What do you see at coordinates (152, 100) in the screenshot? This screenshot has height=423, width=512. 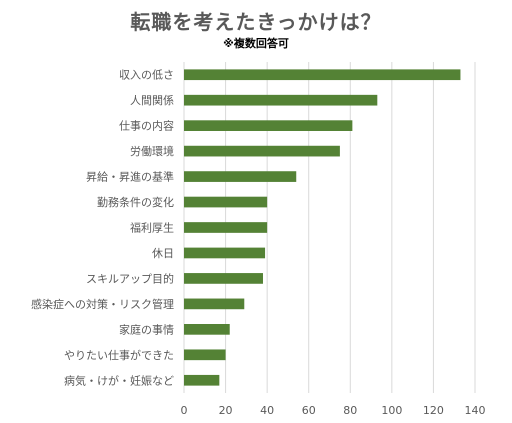 I see `category-label: 人間関係` at bounding box center [152, 100].